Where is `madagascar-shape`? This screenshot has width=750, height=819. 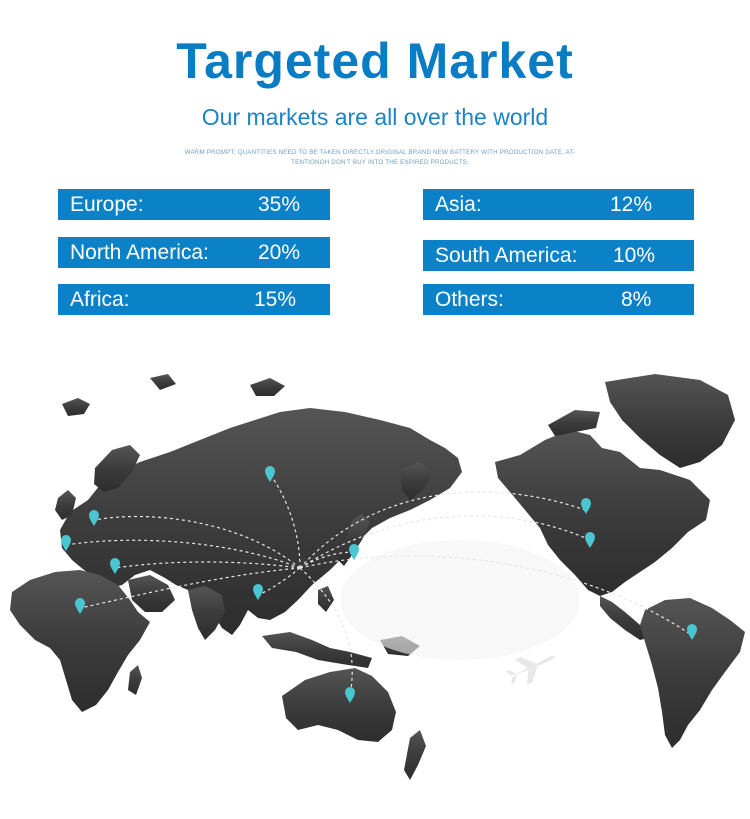 madagascar-shape is located at coordinates (135, 680).